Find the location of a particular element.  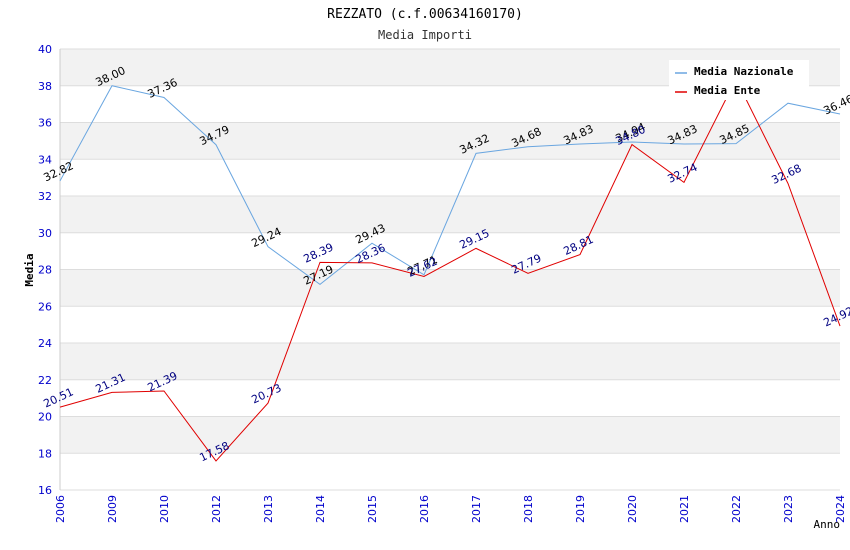

x-tick-label: 2021 is located at coordinates (684, 509).